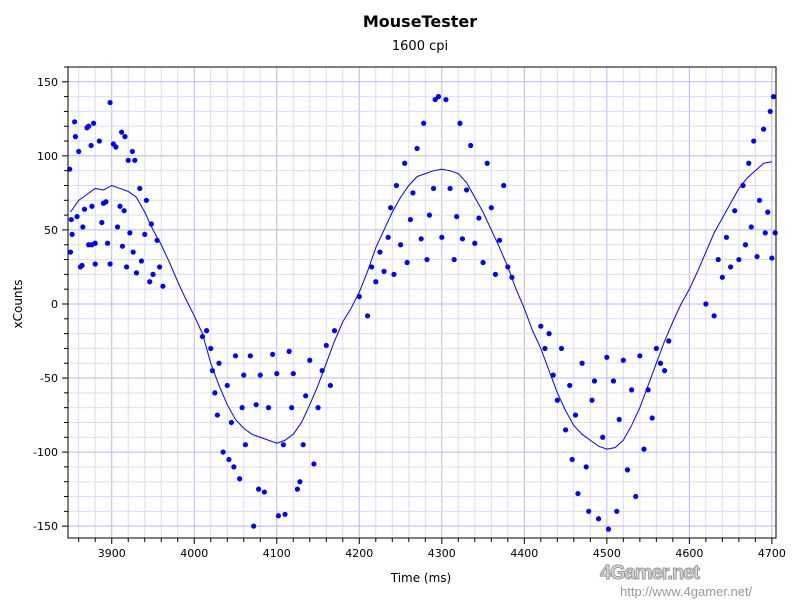 The image size is (800, 600). I want to click on y-tick-label: 0, so click(54, 304).